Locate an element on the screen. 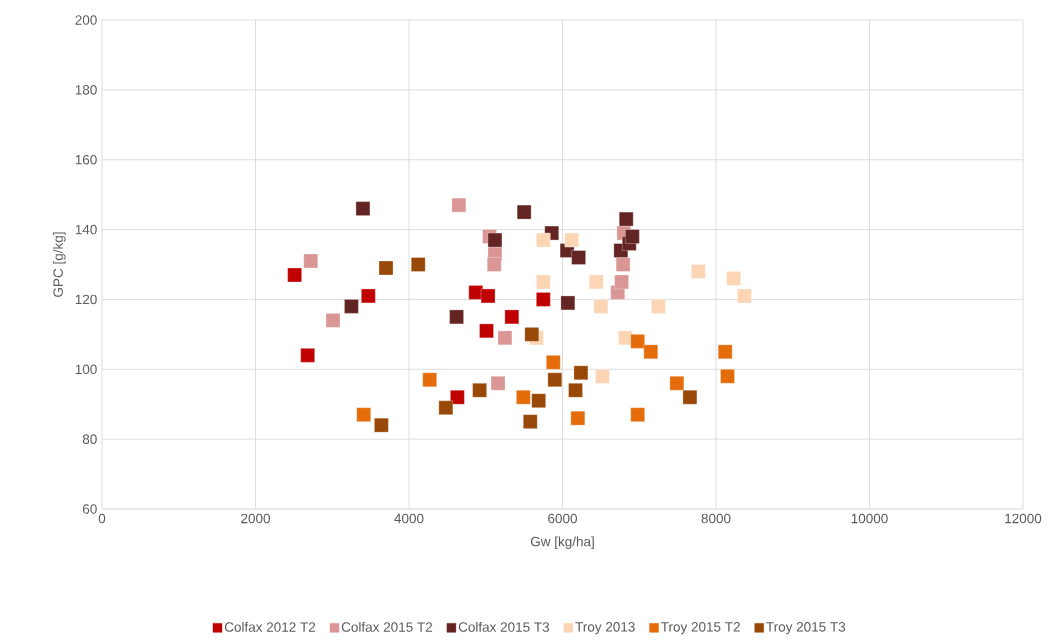 The image size is (1057, 641). legend-label: Troy 2013 is located at coordinates (605, 628).